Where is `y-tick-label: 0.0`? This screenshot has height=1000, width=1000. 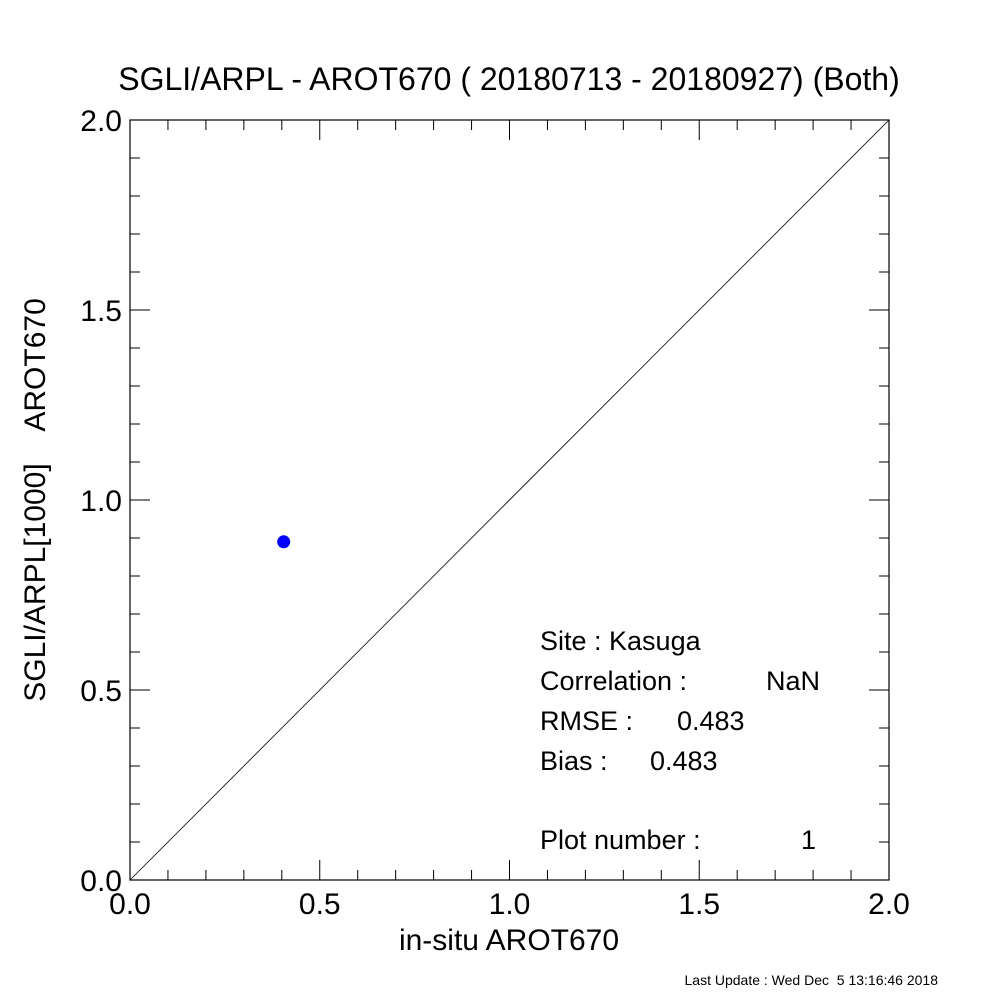 y-tick-label: 0.0 is located at coordinates (101, 881).